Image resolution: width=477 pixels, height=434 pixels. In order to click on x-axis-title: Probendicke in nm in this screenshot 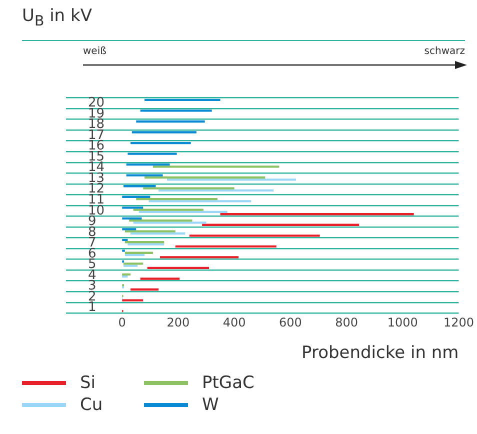, I will do `click(380, 353)`.